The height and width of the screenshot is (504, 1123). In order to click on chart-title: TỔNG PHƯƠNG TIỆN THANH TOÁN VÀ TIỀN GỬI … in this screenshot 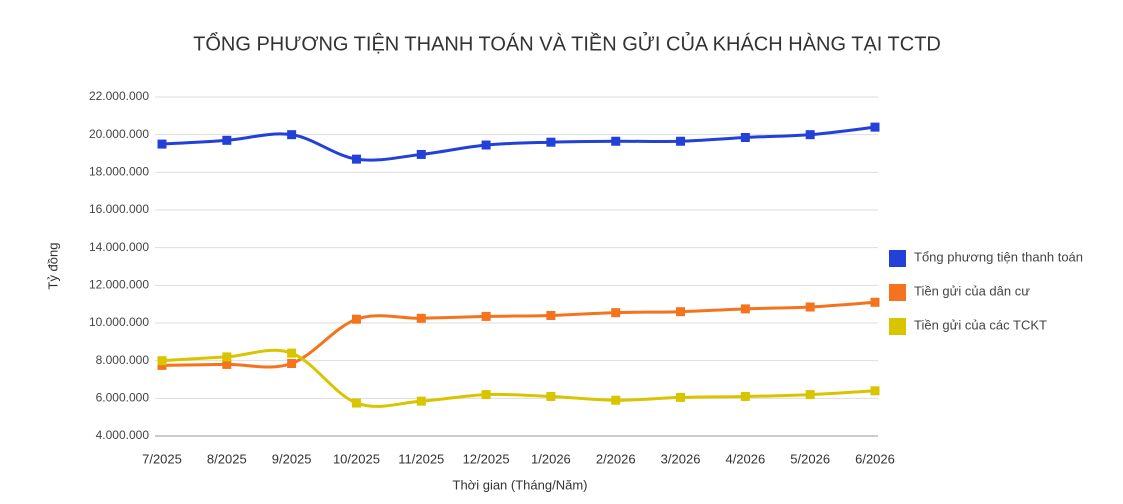, I will do `click(567, 43)`.